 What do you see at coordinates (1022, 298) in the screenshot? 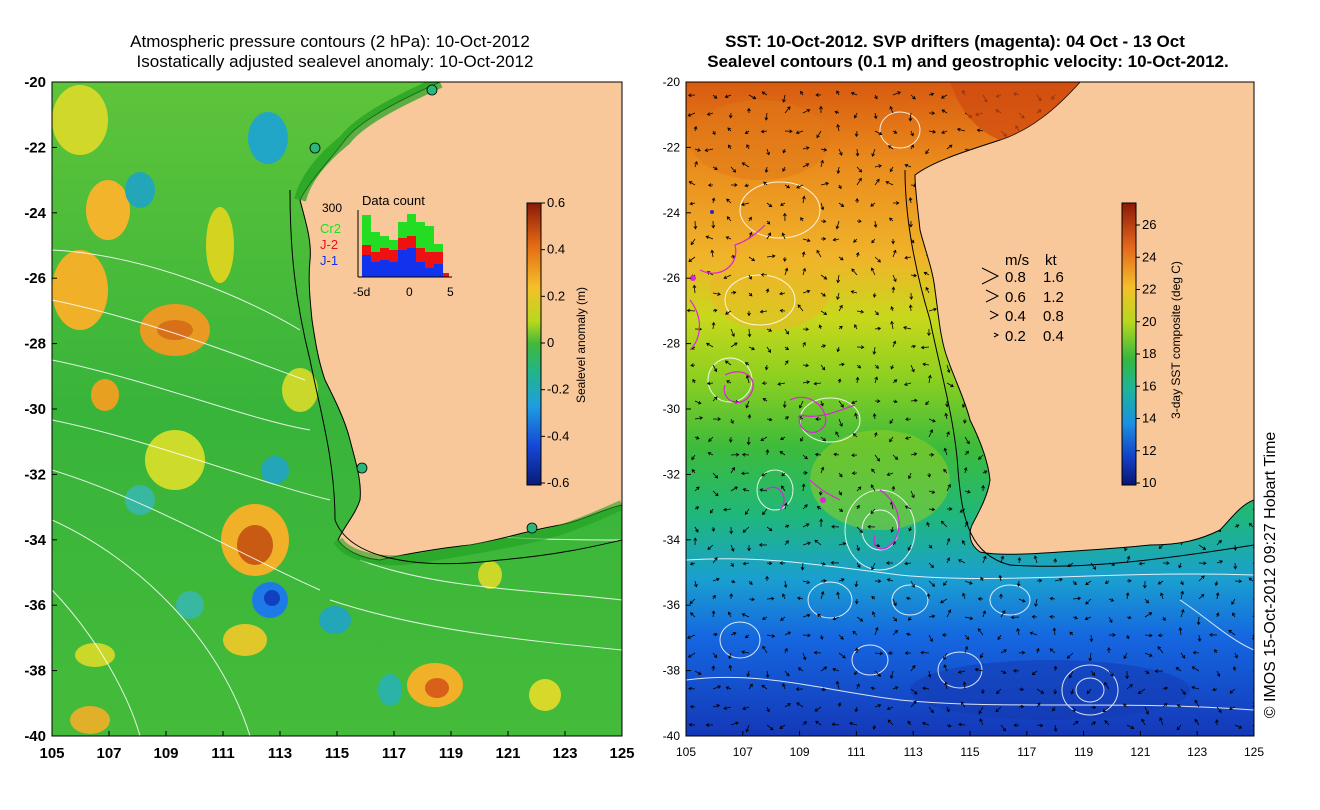
I see `velocity-legend: m/s kt 0.8 1.6 0.6 1.2 0.4 0.8 0.2 0.4` at bounding box center [1022, 298].